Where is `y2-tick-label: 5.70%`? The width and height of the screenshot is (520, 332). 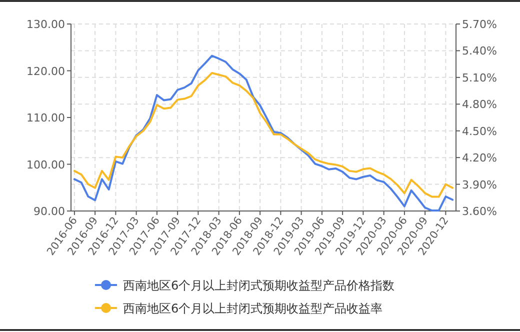
y2-tick-label: 5.70% is located at coordinates (479, 24).